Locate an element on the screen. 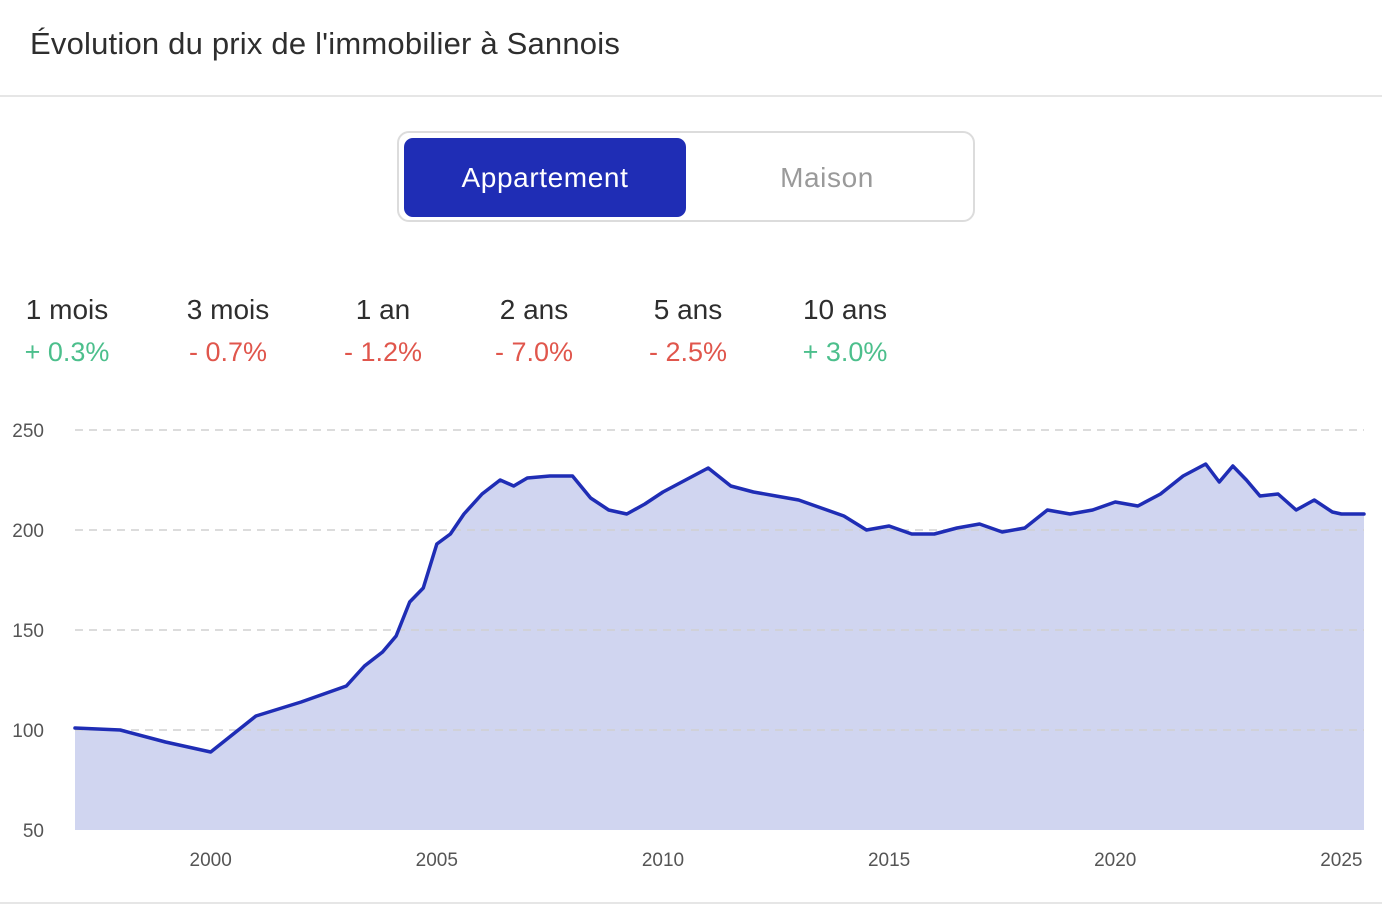 The height and width of the screenshot is (906, 1382). stat-2-ans: 2 ans - 7.0% is located at coordinates (534, 332).